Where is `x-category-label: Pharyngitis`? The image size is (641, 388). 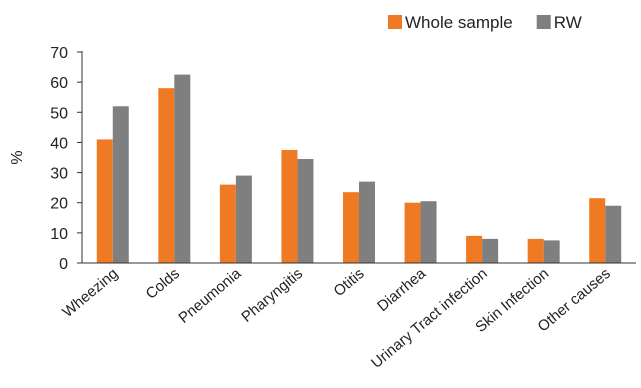 x-category-label: Pharyngitis is located at coordinates (272, 295).